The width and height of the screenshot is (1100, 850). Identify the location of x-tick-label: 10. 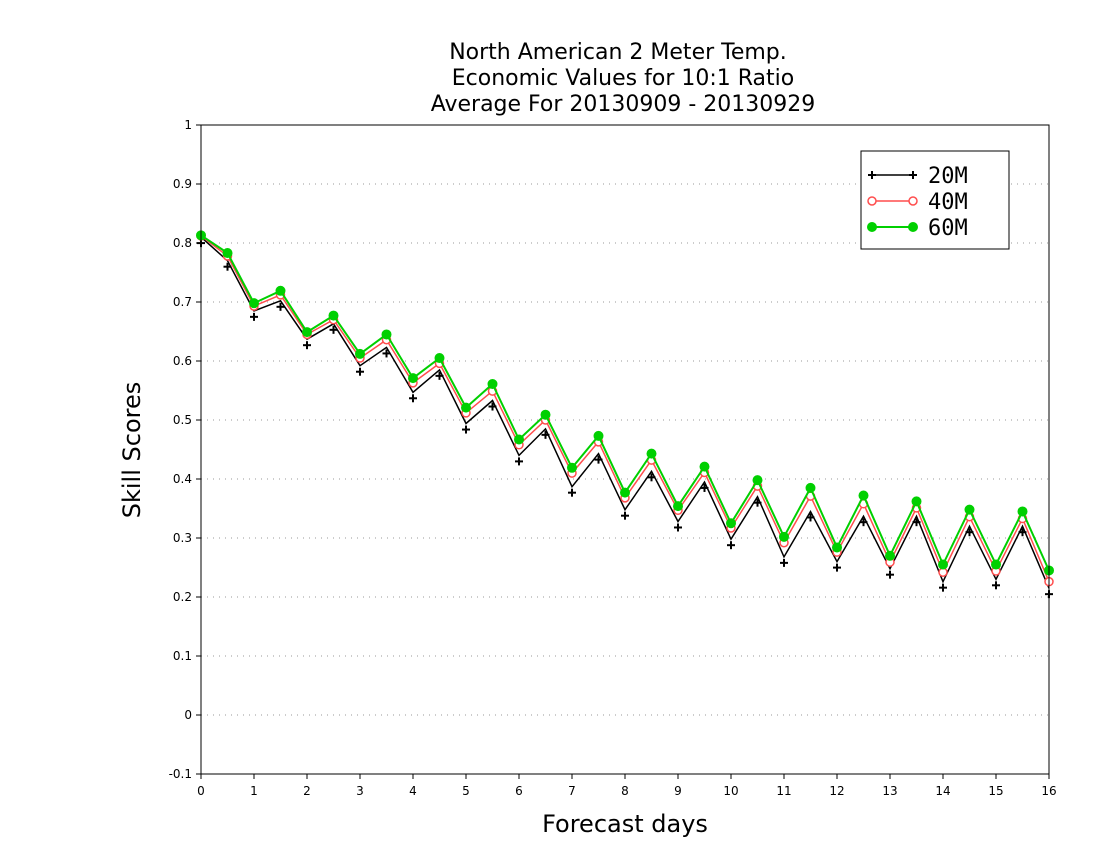
(730, 791).